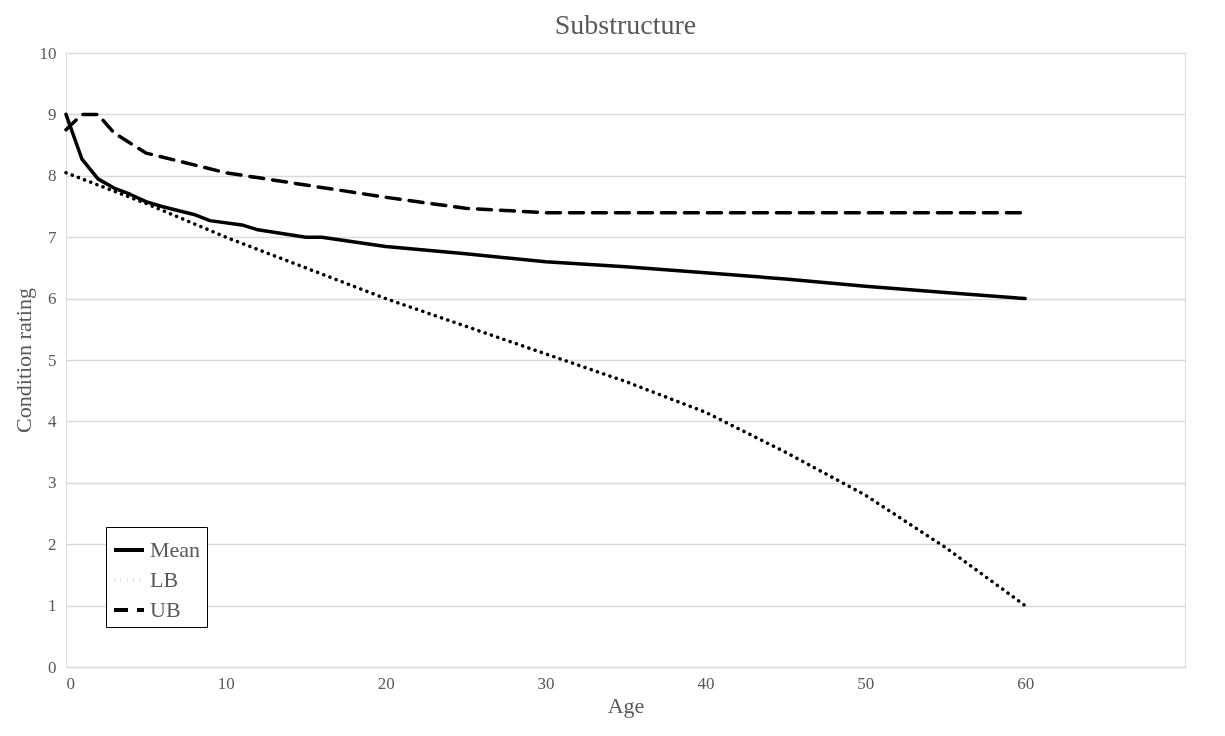  Describe the element at coordinates (23, 360) in the screenshot. I see `y-axis-title: Condition rating` at that location.